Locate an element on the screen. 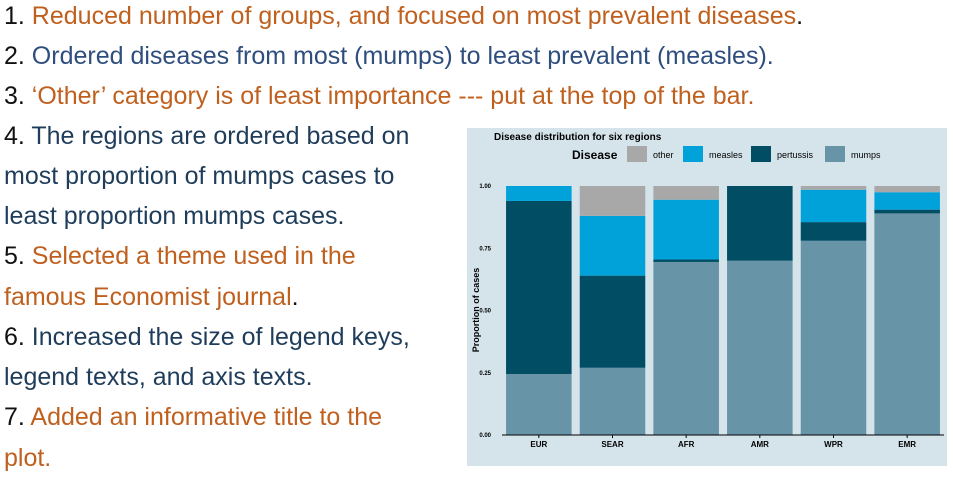 The image size is (953, 488). bar-segment-wpr-pertussis is located at coordinates (833, 231).